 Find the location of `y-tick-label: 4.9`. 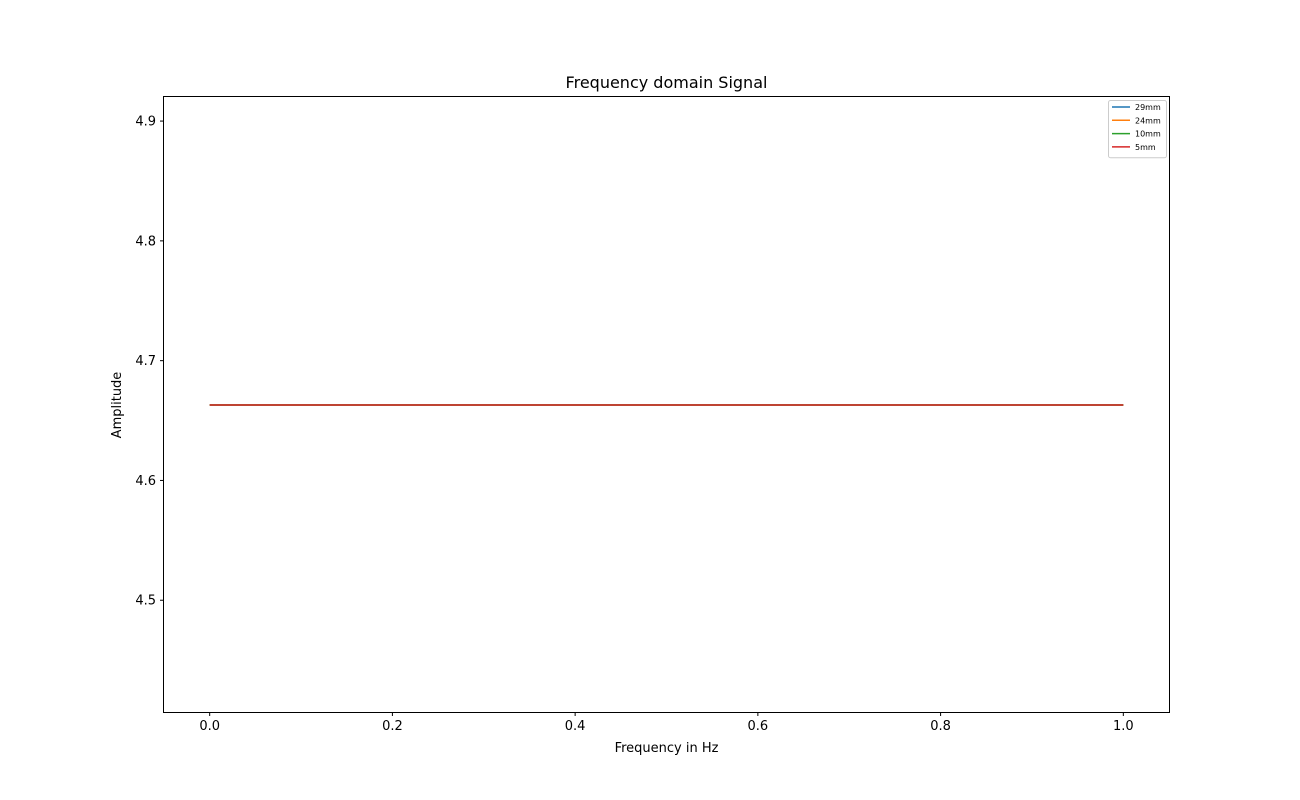

y-tick-label: 4.9 is located at coordinates (145, 122).